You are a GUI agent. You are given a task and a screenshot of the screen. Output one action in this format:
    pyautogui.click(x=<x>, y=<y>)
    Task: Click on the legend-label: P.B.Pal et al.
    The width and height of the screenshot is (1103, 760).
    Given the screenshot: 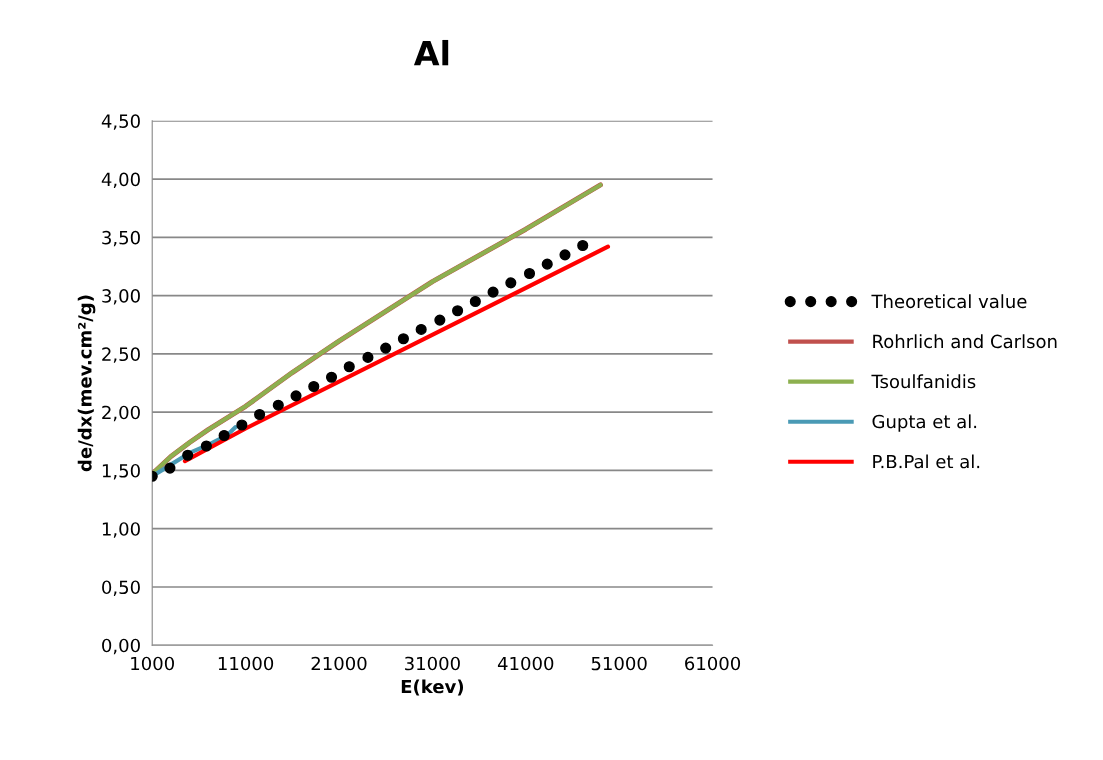 What is the action you would take?
    pyautogui.click(x=926, y=461)
    